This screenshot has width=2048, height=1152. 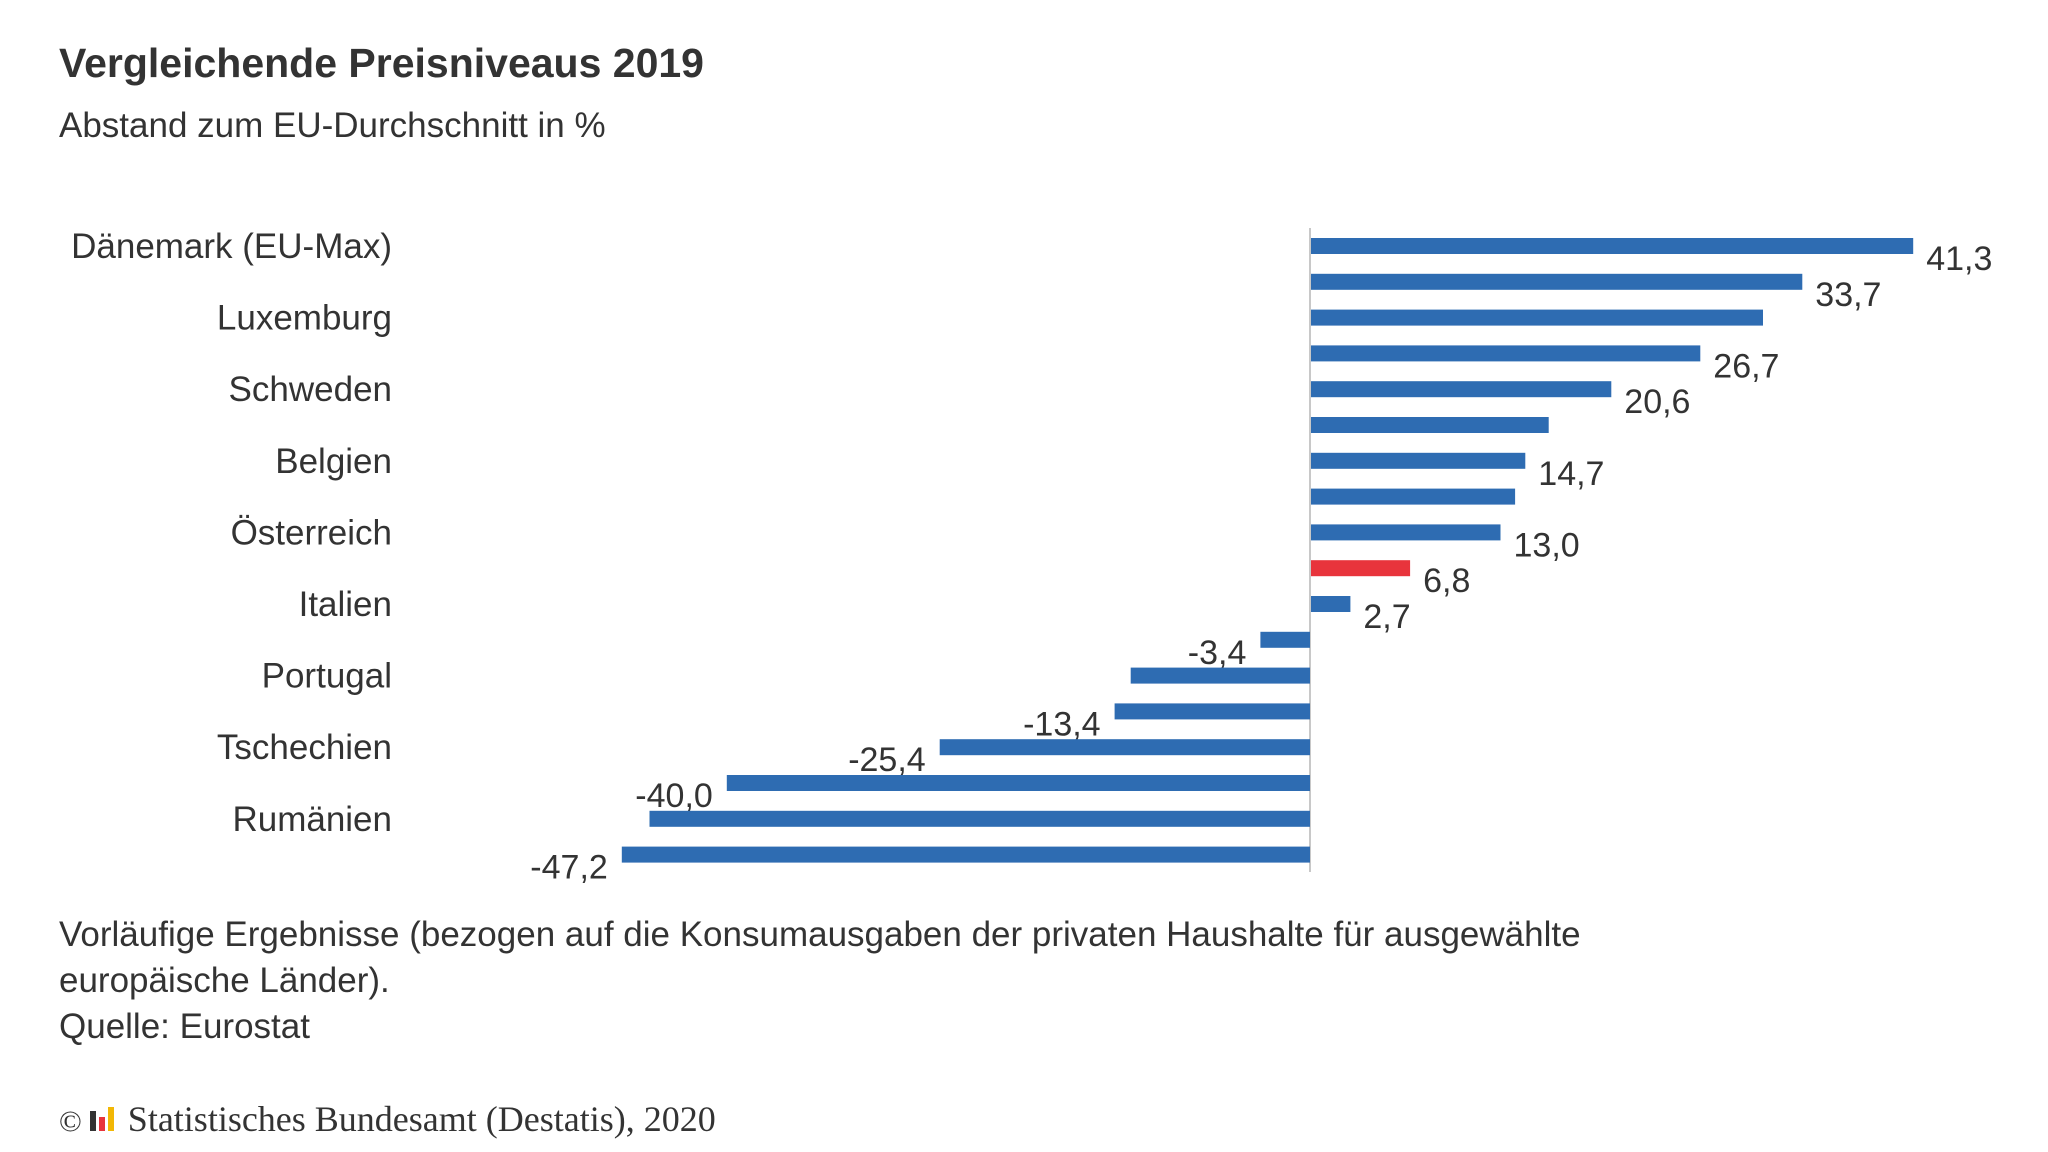 I want to click on data-label: 20,6, so click(x=1657, y=402).